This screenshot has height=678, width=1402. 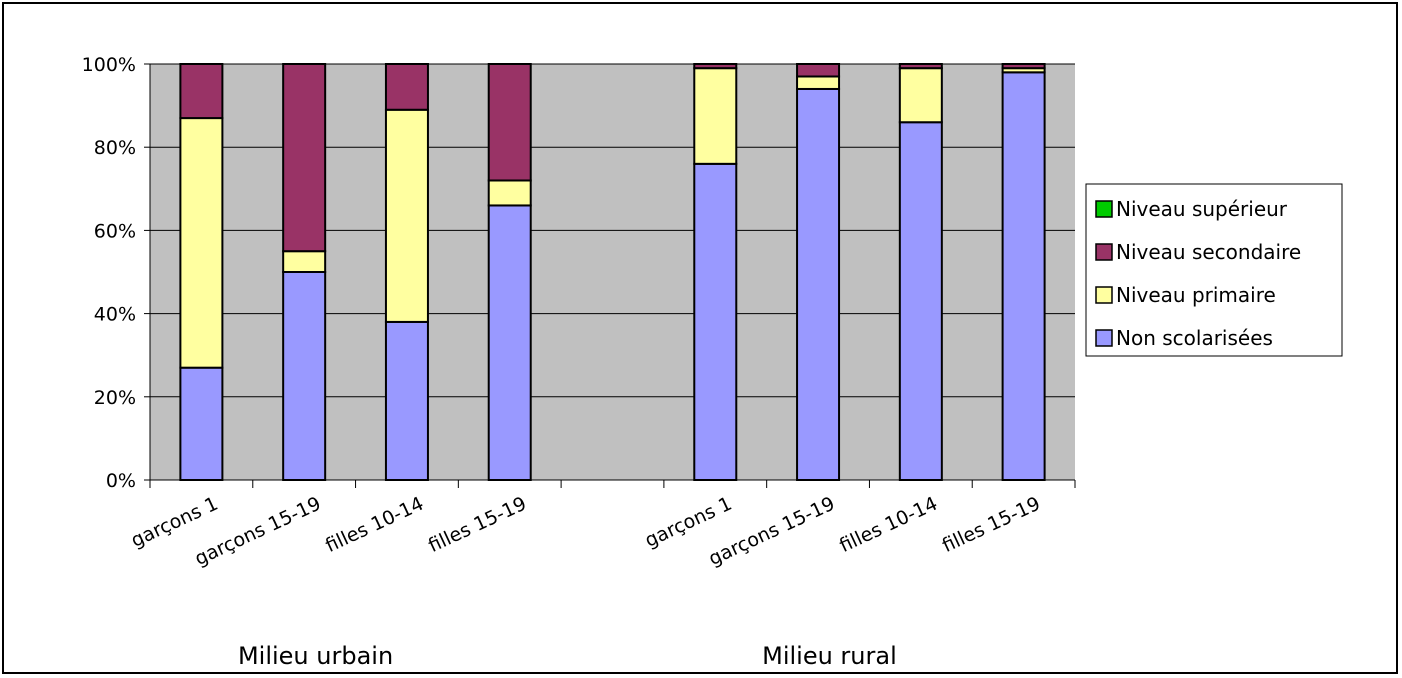 I want to click on legend-label: Niveau primaire, so click(x=1196, y=295).